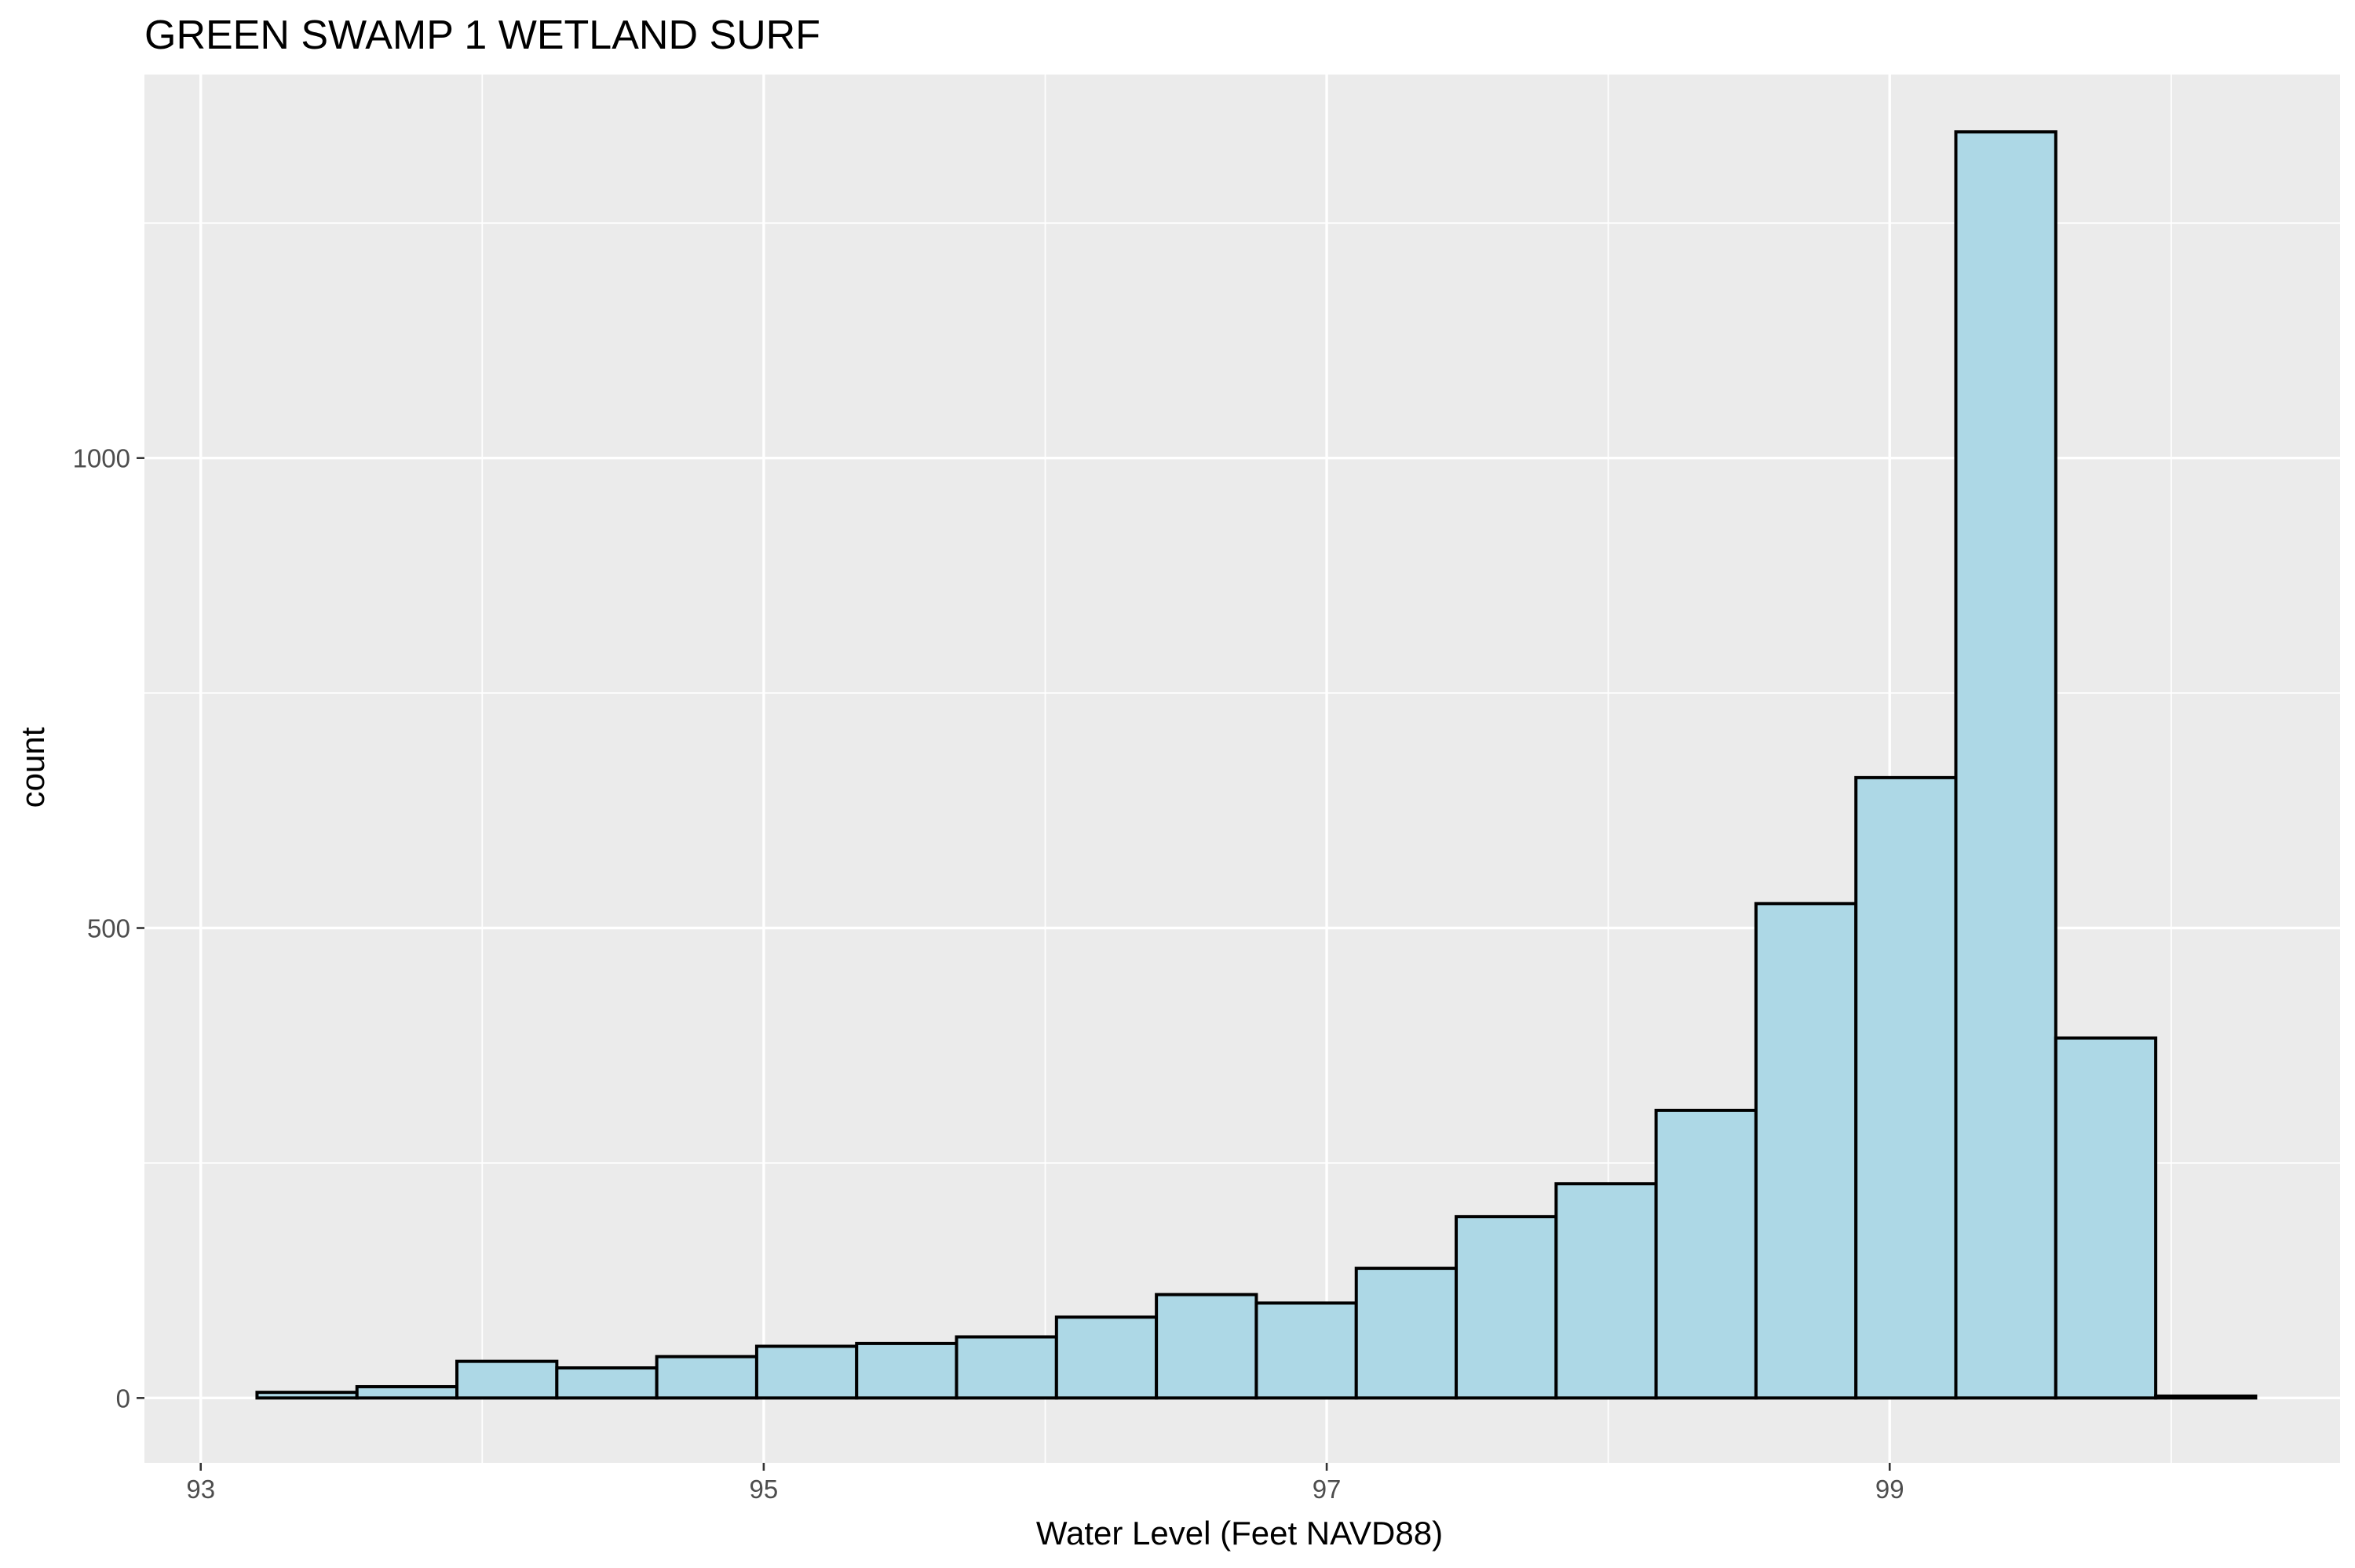  What do you see at coordinates (101, 458) in the screenshot?
I see `y-tick-label: 1000` at bounding box center [101, 458].